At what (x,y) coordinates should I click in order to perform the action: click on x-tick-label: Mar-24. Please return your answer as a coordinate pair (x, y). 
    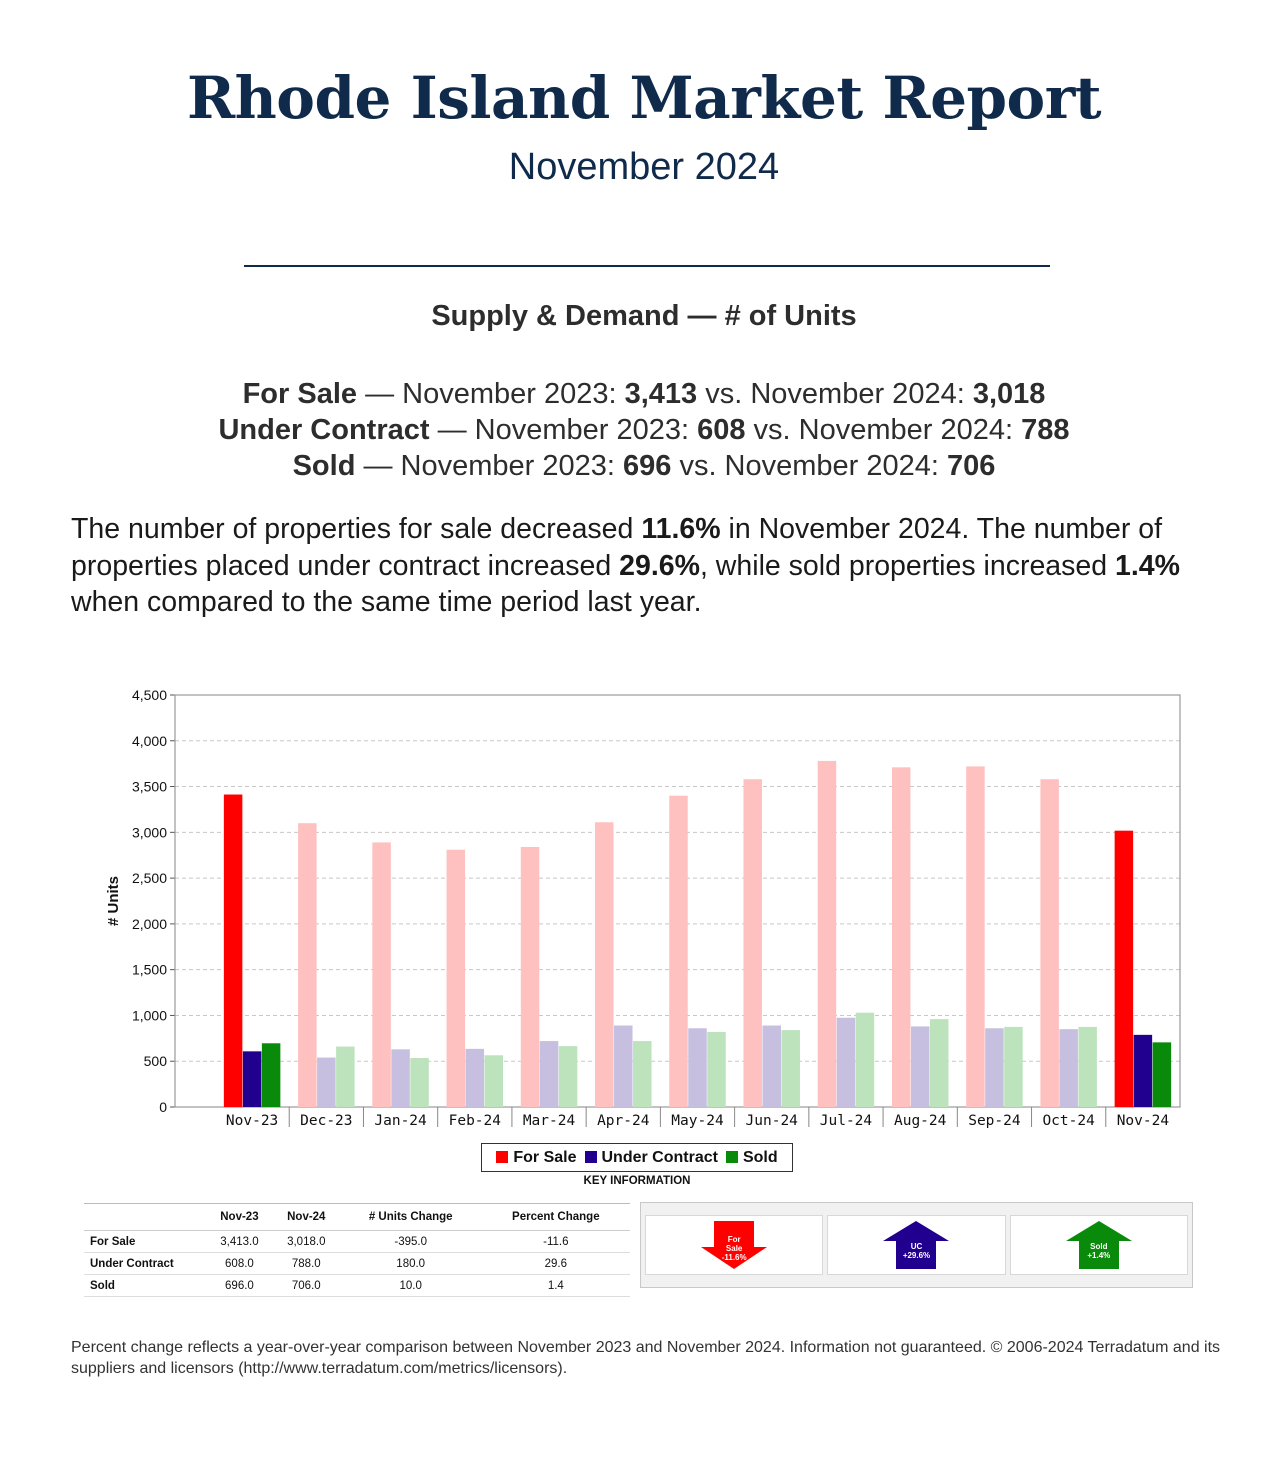
    Looking at the image, I should click on (549, 1121).